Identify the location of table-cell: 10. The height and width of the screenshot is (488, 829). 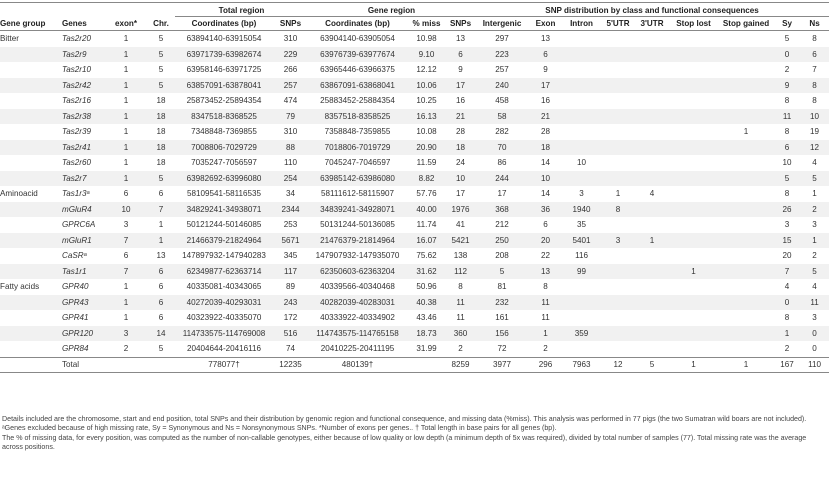
(582, 163).